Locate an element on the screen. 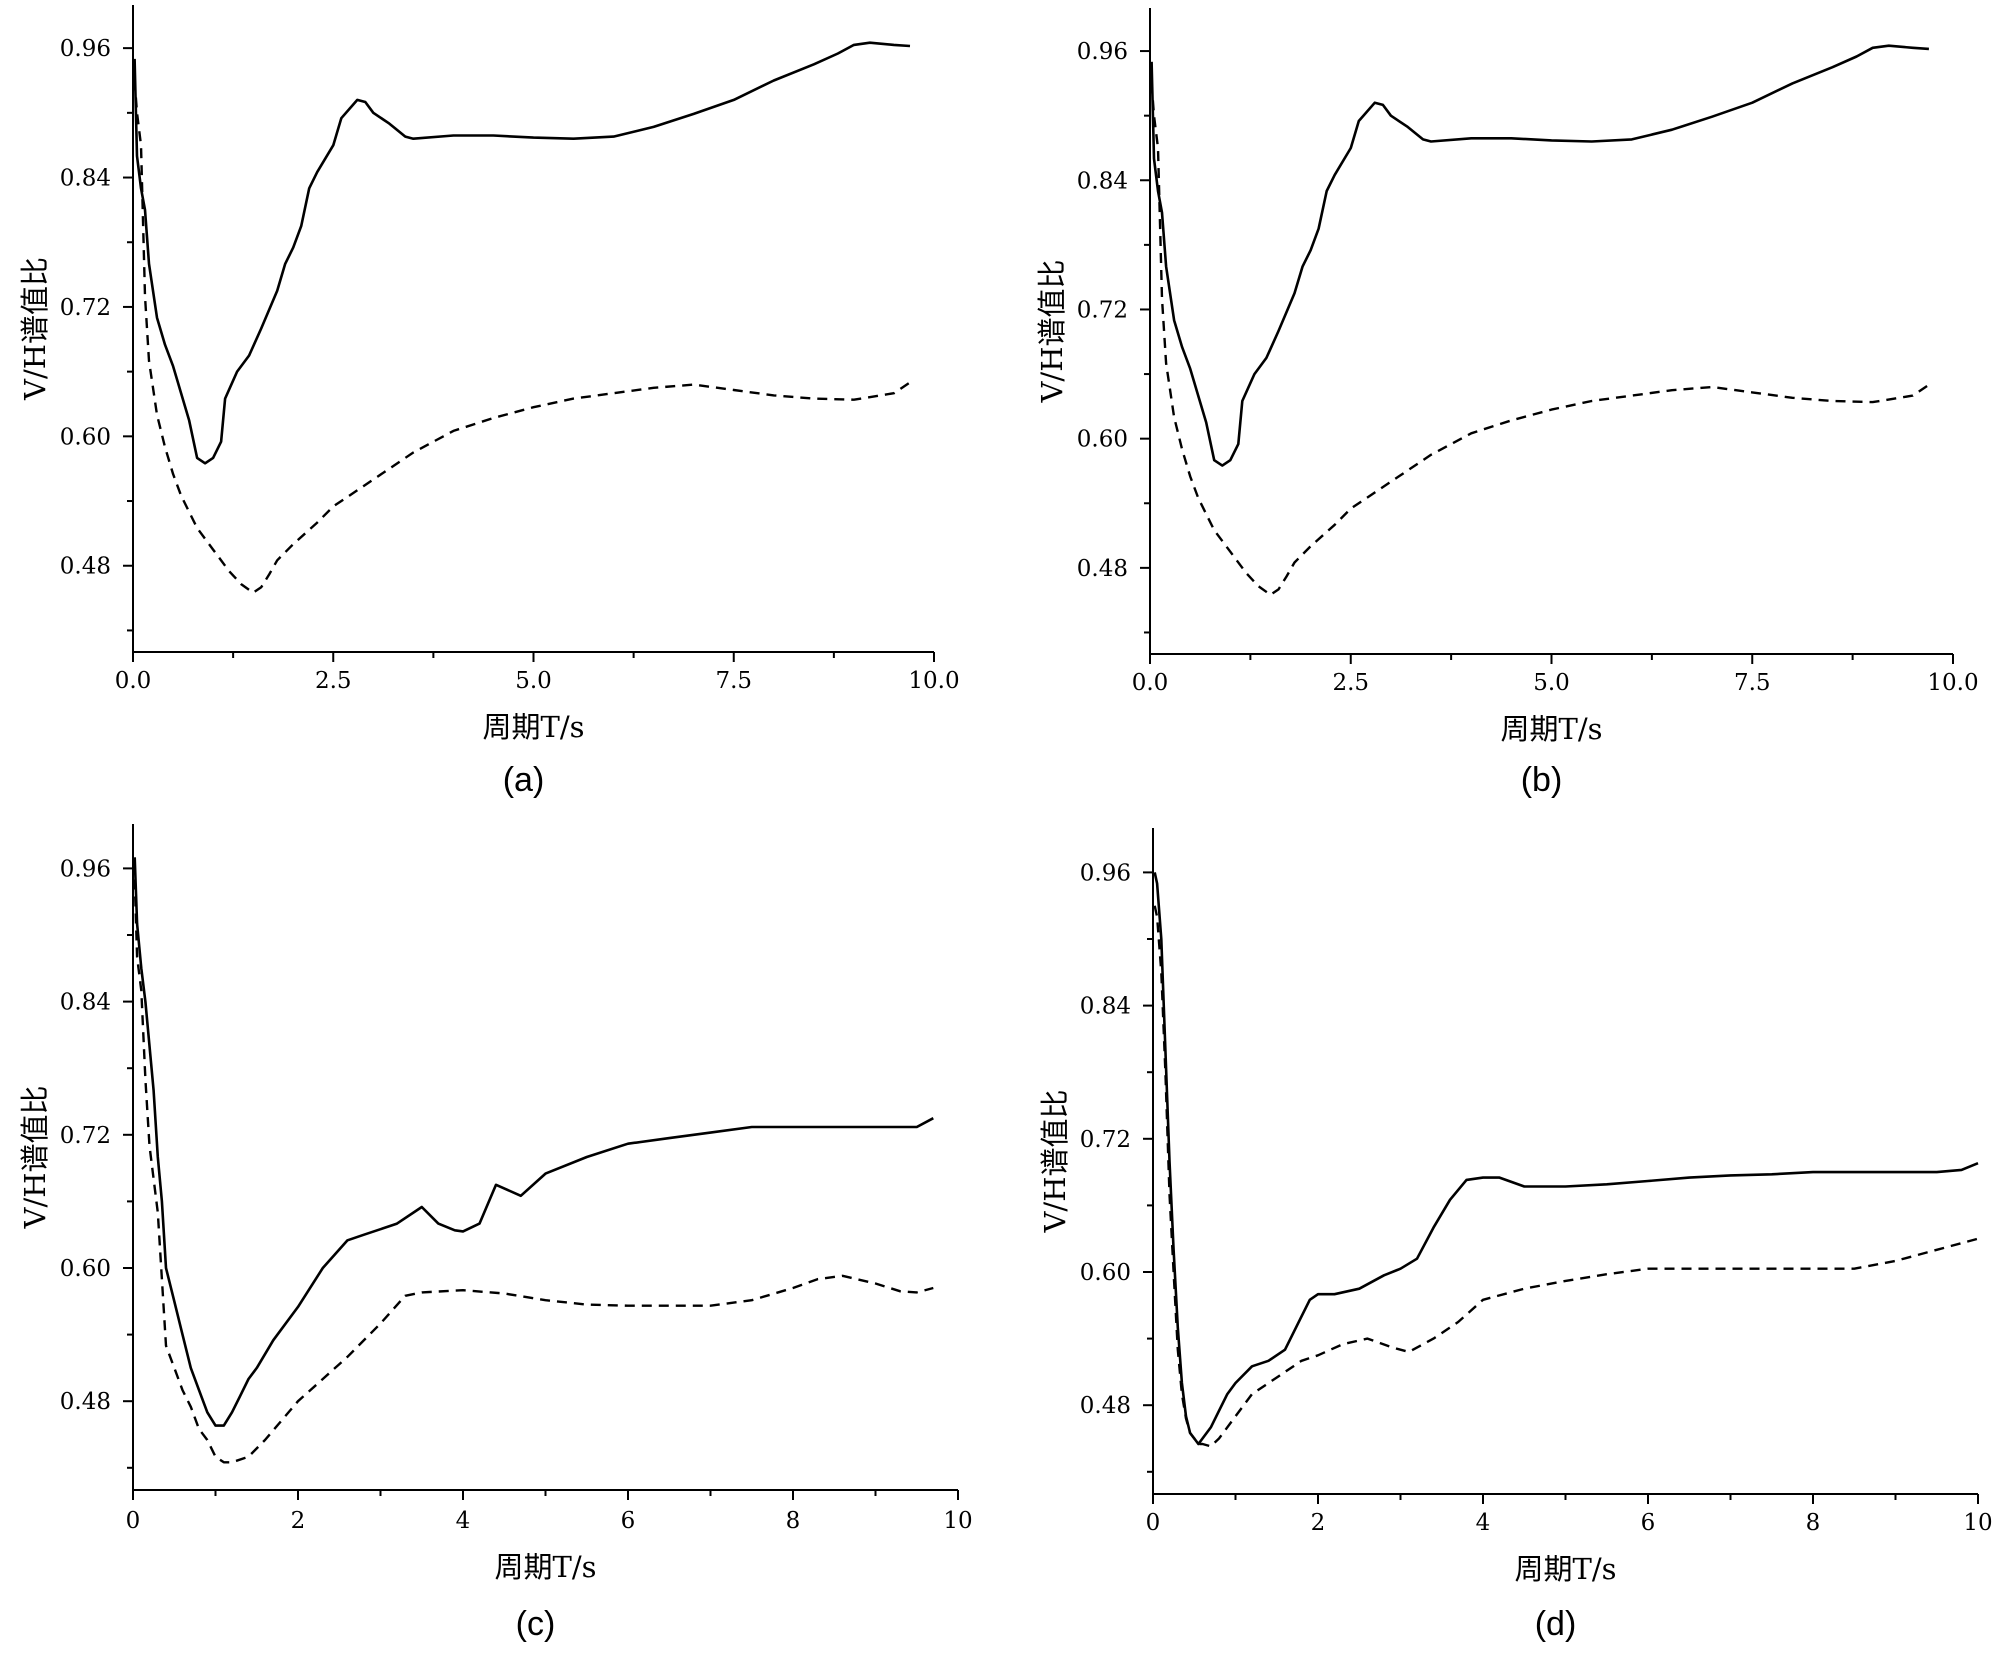 This screenshot has height=1655, width=2000. panel-label: (b) is located at coordinates (1542, 780).